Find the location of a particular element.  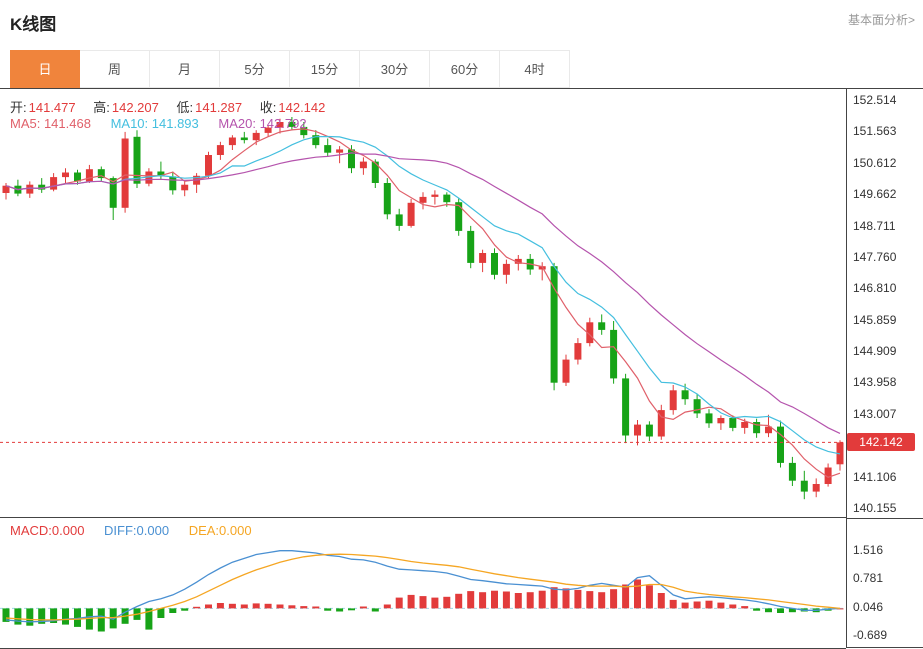

close-label: 收: is located at coordinates (268, 107).